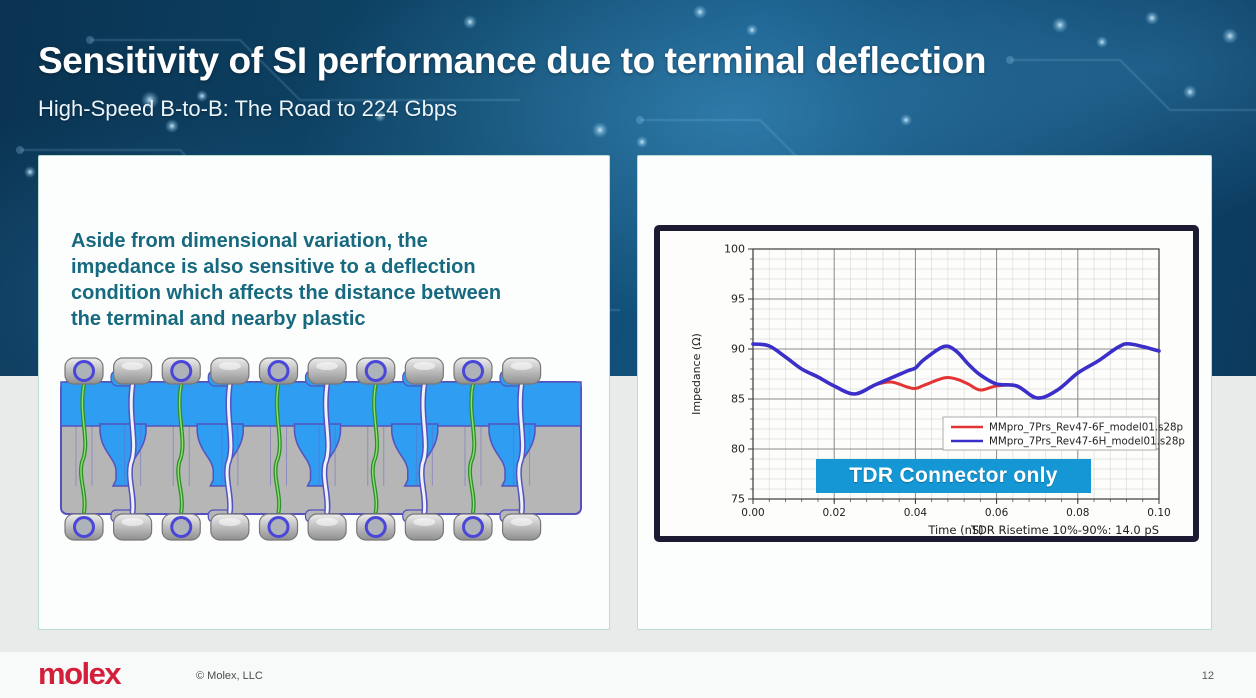 The image size is (1256, 698). I want to click on svg-text: 100, so click(734, 249).